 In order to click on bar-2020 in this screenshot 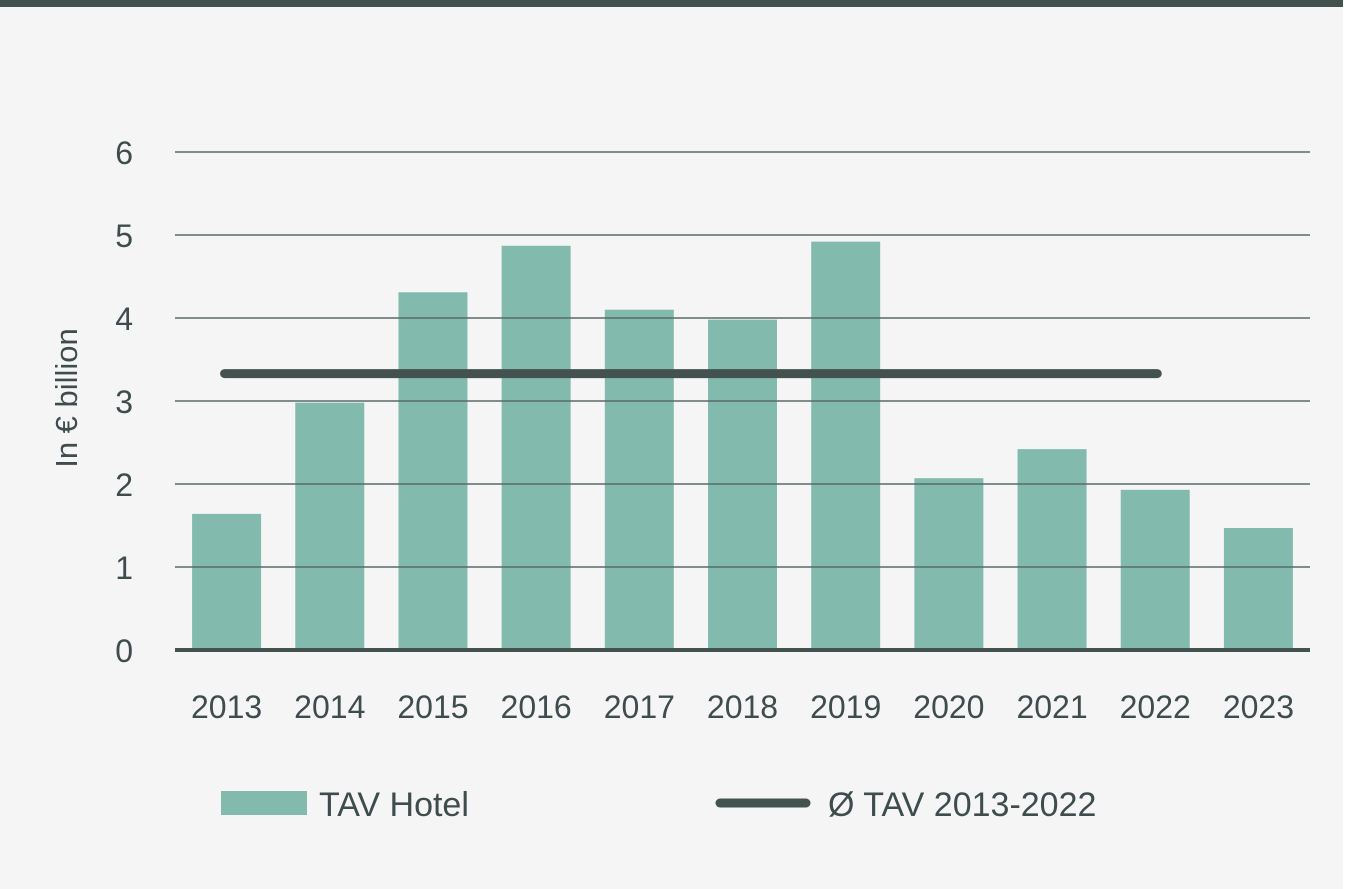, I will do `click(949, 563)`.